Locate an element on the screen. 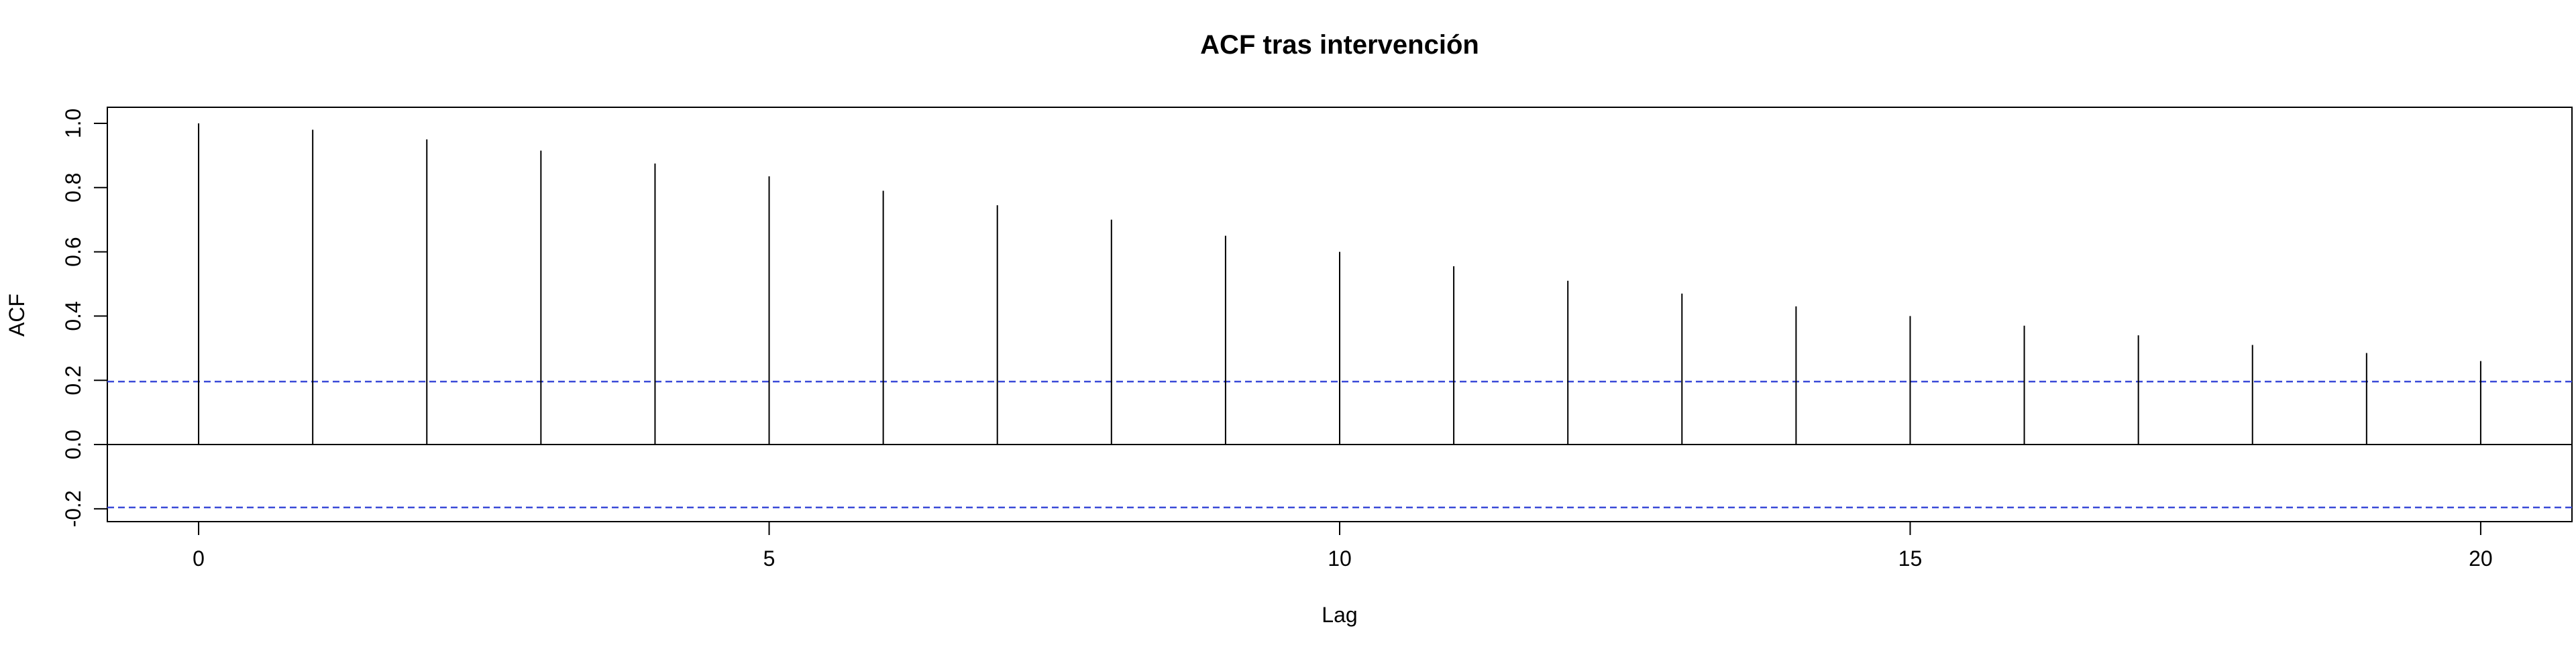 The height and width of the screenshot is (647, 2576). x-tick-label-10: 10 is located at coordinates (1340, 558).